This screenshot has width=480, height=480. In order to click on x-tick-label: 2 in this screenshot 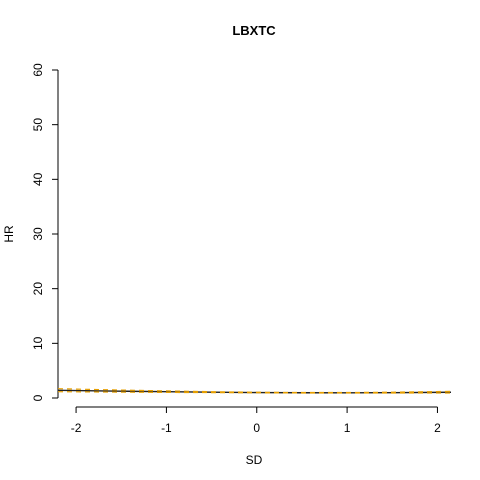, I will do `click(437, 428)`.